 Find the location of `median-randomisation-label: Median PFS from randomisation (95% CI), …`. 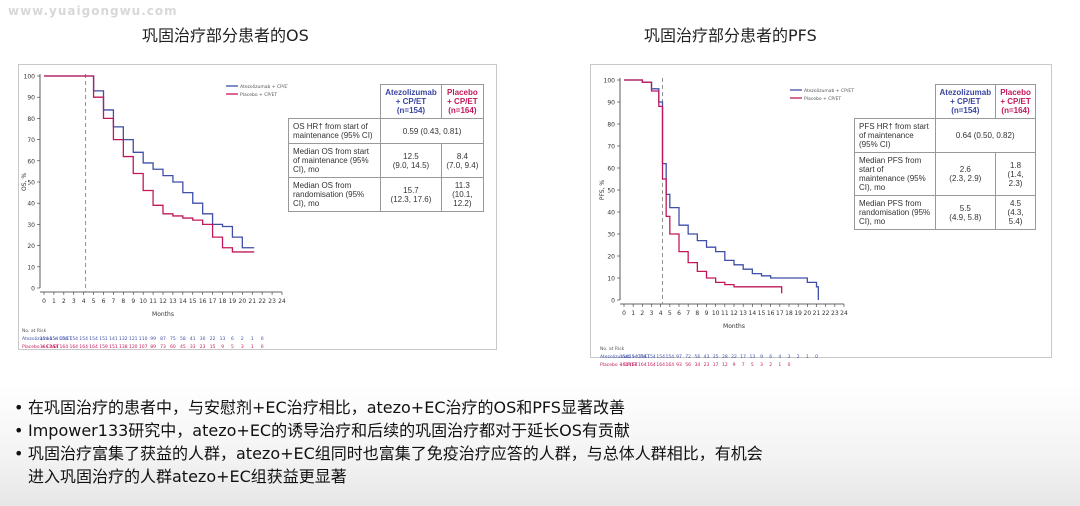

median-randomisation-label: Median PFS from randomisation (95% CI), … is located at coordinates (895, 212).